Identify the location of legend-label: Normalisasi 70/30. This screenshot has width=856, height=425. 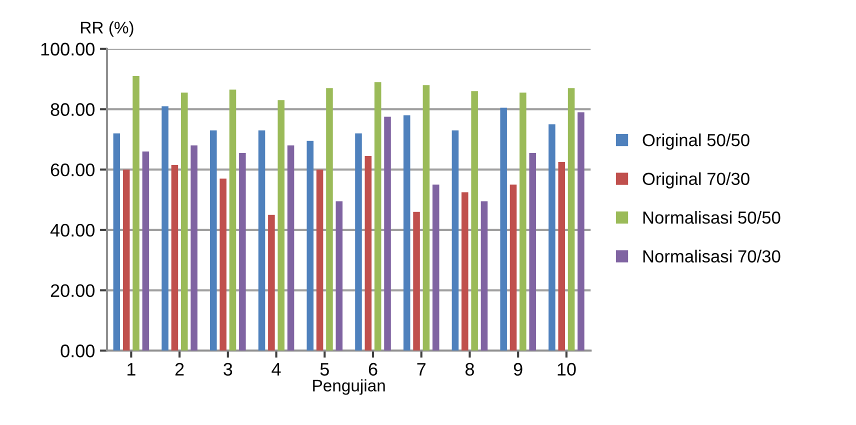
(711, 256).